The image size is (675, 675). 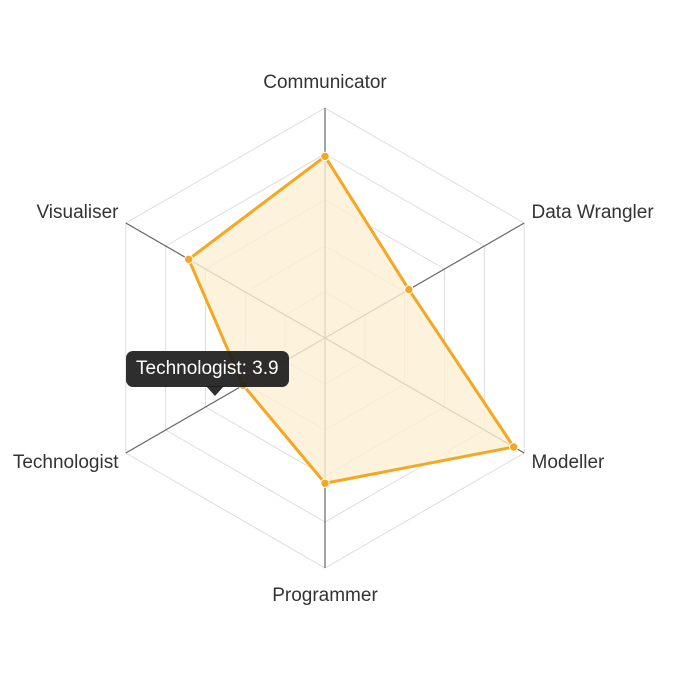 I want to click on axis-label: Communicator, so click(x=325, y=82).